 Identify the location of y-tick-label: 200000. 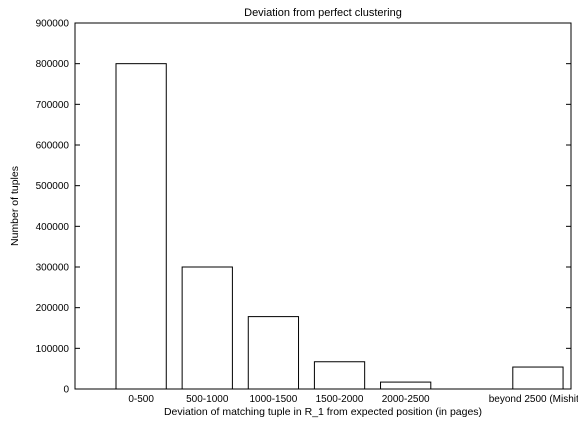
(53, 308).